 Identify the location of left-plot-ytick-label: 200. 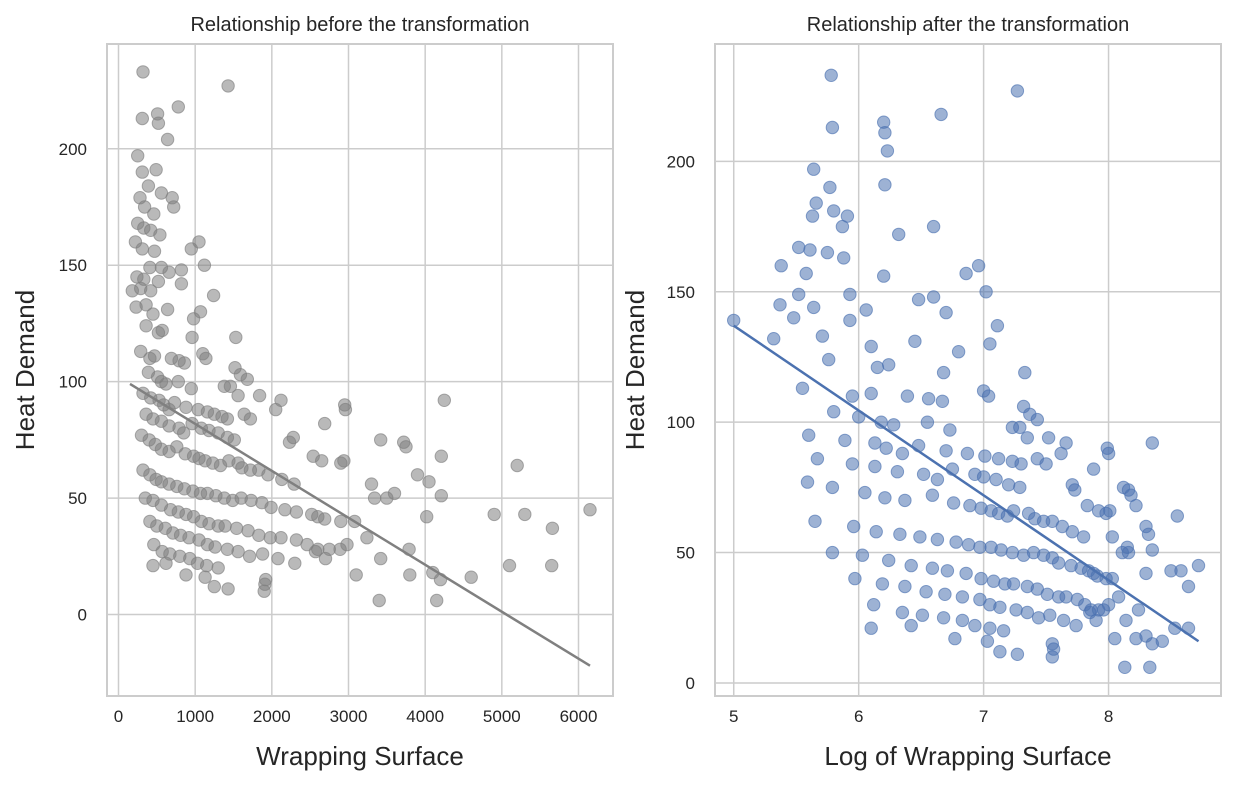
(73, 149).